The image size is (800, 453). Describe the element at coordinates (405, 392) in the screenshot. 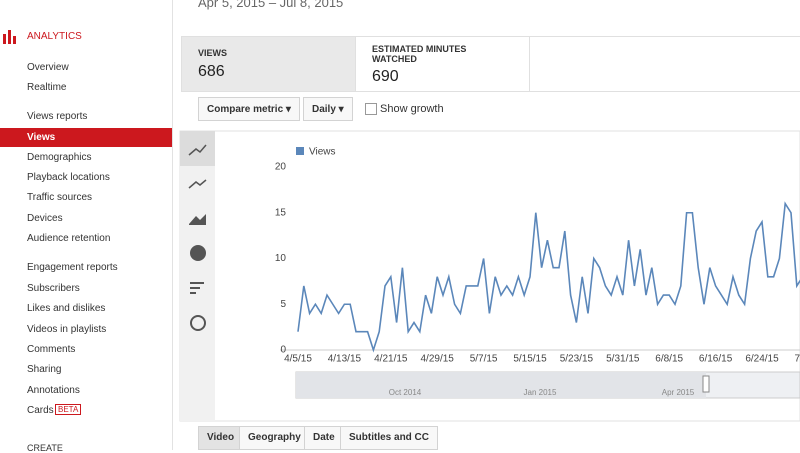

I see `navigator-label: Oct 2014` at that location.